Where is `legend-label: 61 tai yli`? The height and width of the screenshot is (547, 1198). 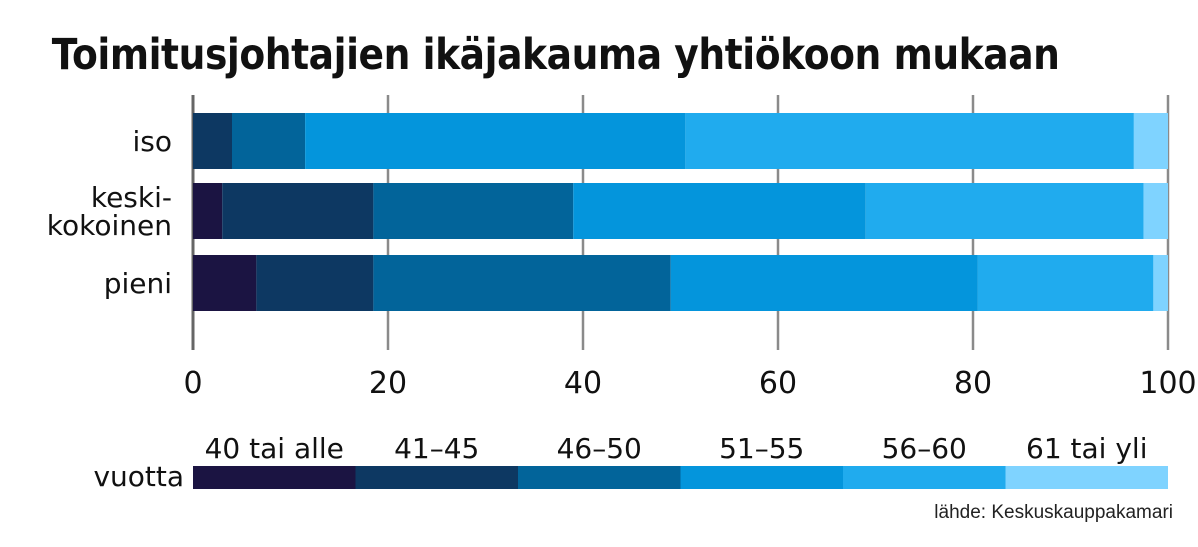
legend-label: 61 tai yli is located at coordinates (1086, 448).